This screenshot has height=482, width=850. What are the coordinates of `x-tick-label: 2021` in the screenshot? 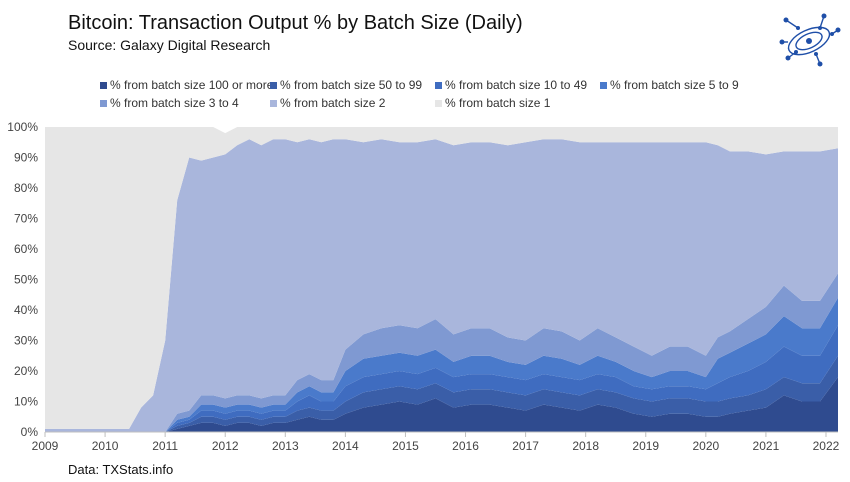 It's located at (766, 446).